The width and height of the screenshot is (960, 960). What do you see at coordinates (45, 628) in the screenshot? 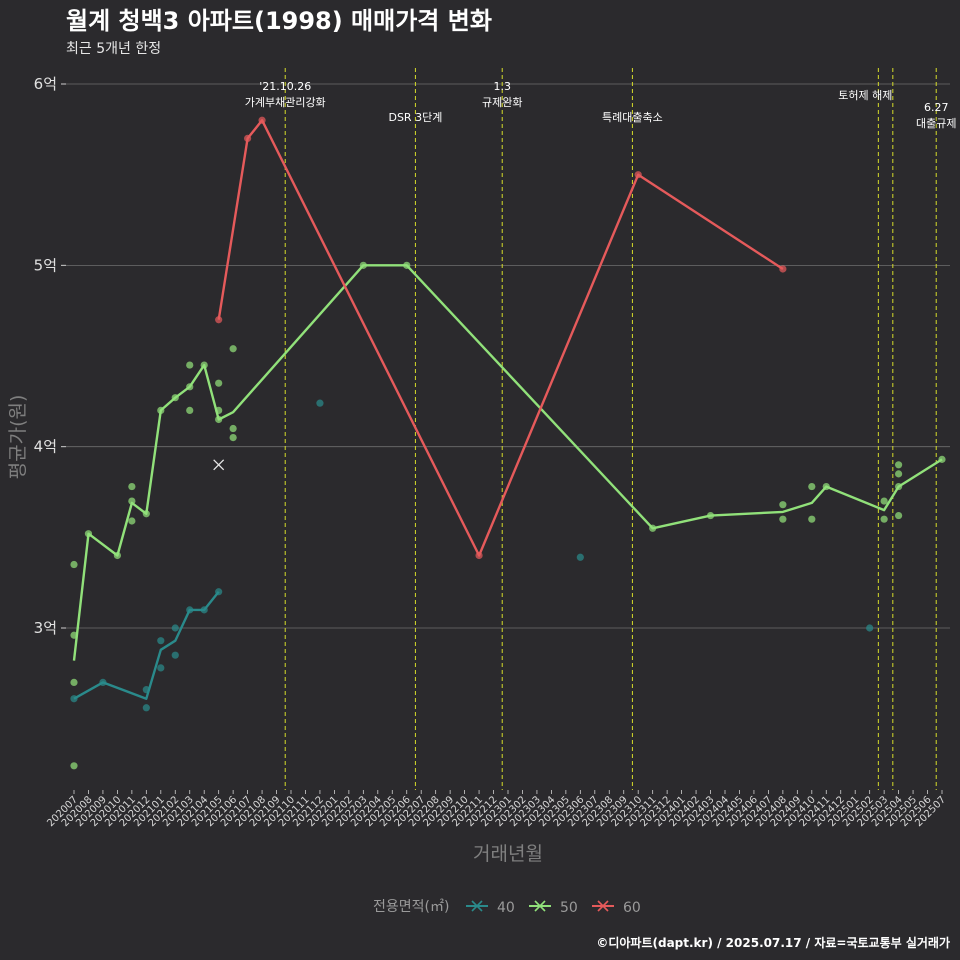
I see `y-tick-label-0: 3억` at bounding box center [45, 628].